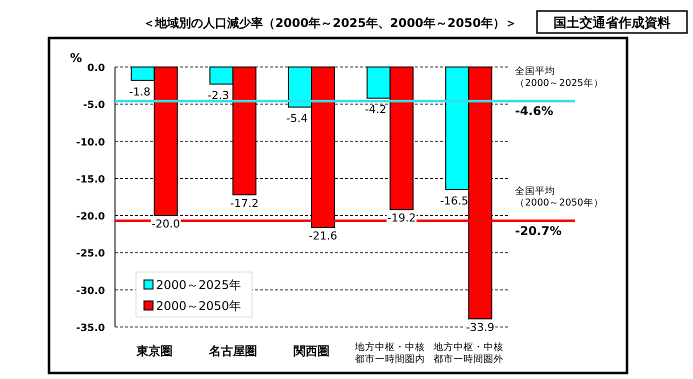 The width and height of the screenshot is (693, 379). What do you see at coordinates (91, 254) in the screenshot?
I see `y-tick-label: -25.0` at bounding box center [91, 254].